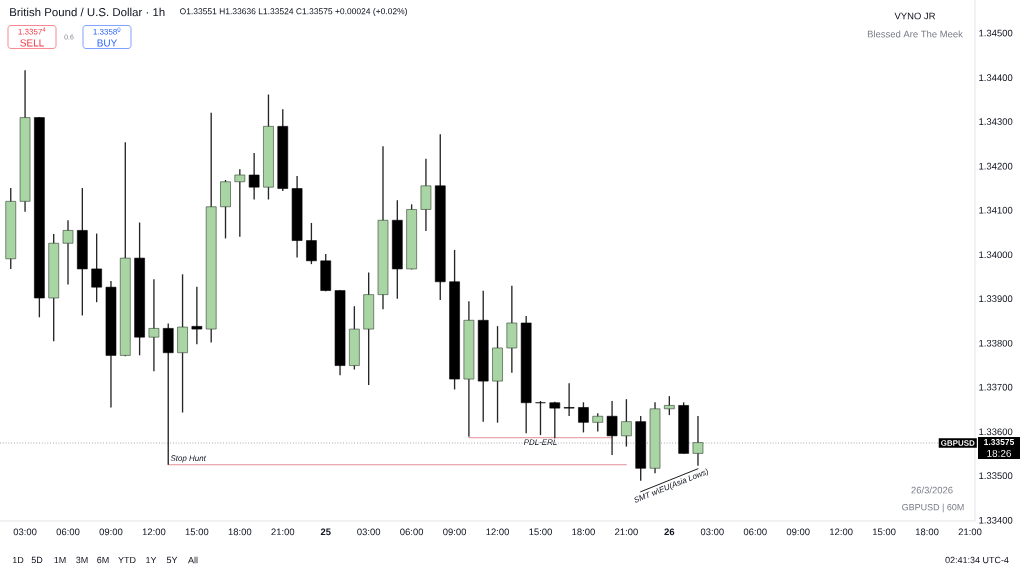 This screenshot has height=574, width=1024. Describe the element at coordinates (151, 560) in the screenshot. I see `text: 1Y` at that location.